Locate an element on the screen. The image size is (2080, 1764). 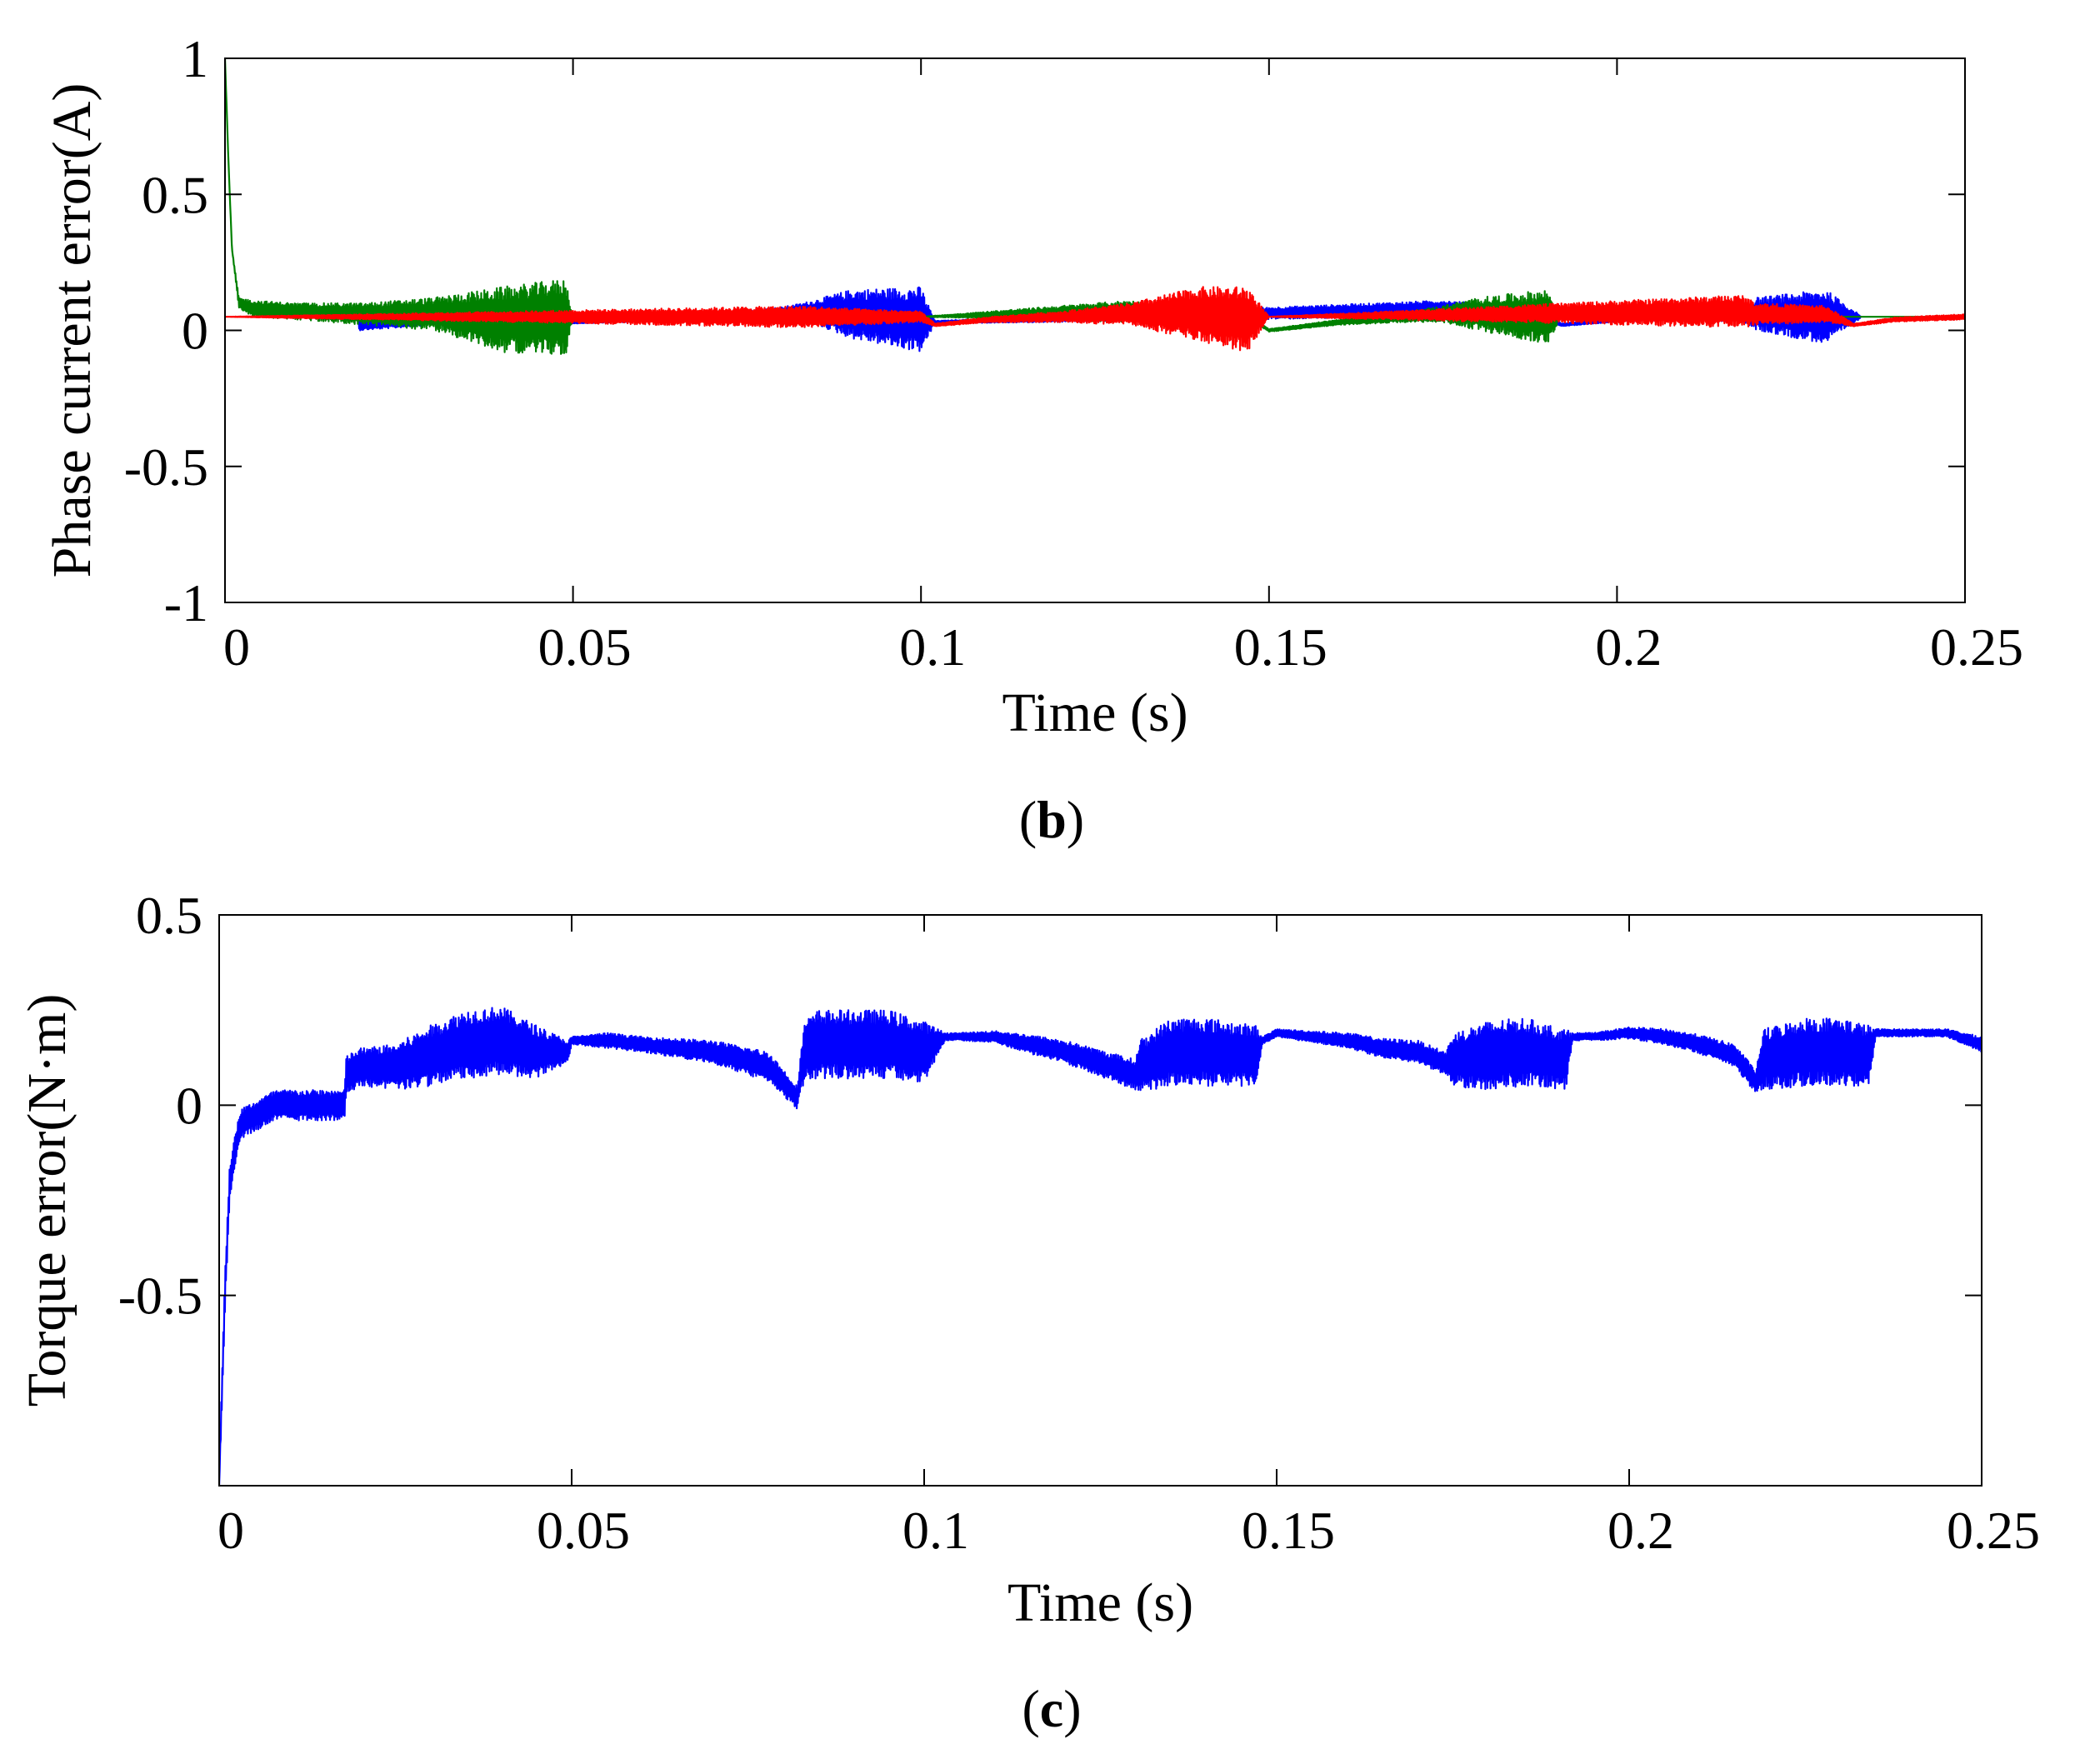
caption-letter: c is located at coordinates (1051, 1708).